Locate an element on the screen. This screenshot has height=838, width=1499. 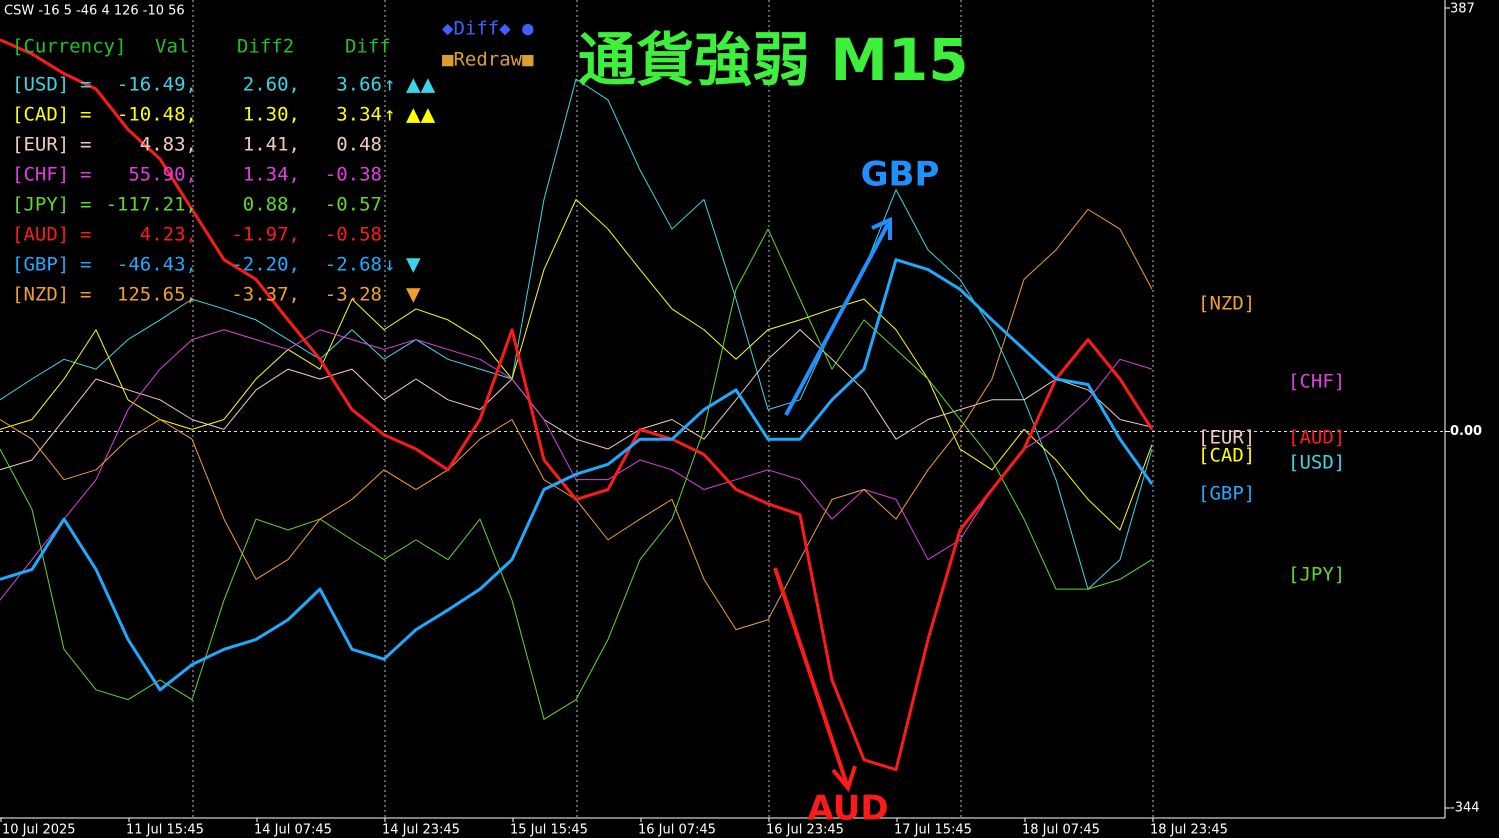
button: ◆Diff◆ ● is located at coordinates (488, 29).